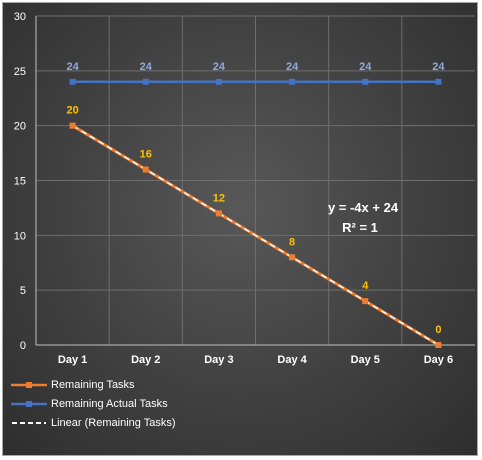  I want to click on legend-label-remaining-actual-tasks: Remaining Actual Tasks, so click(109, 403).